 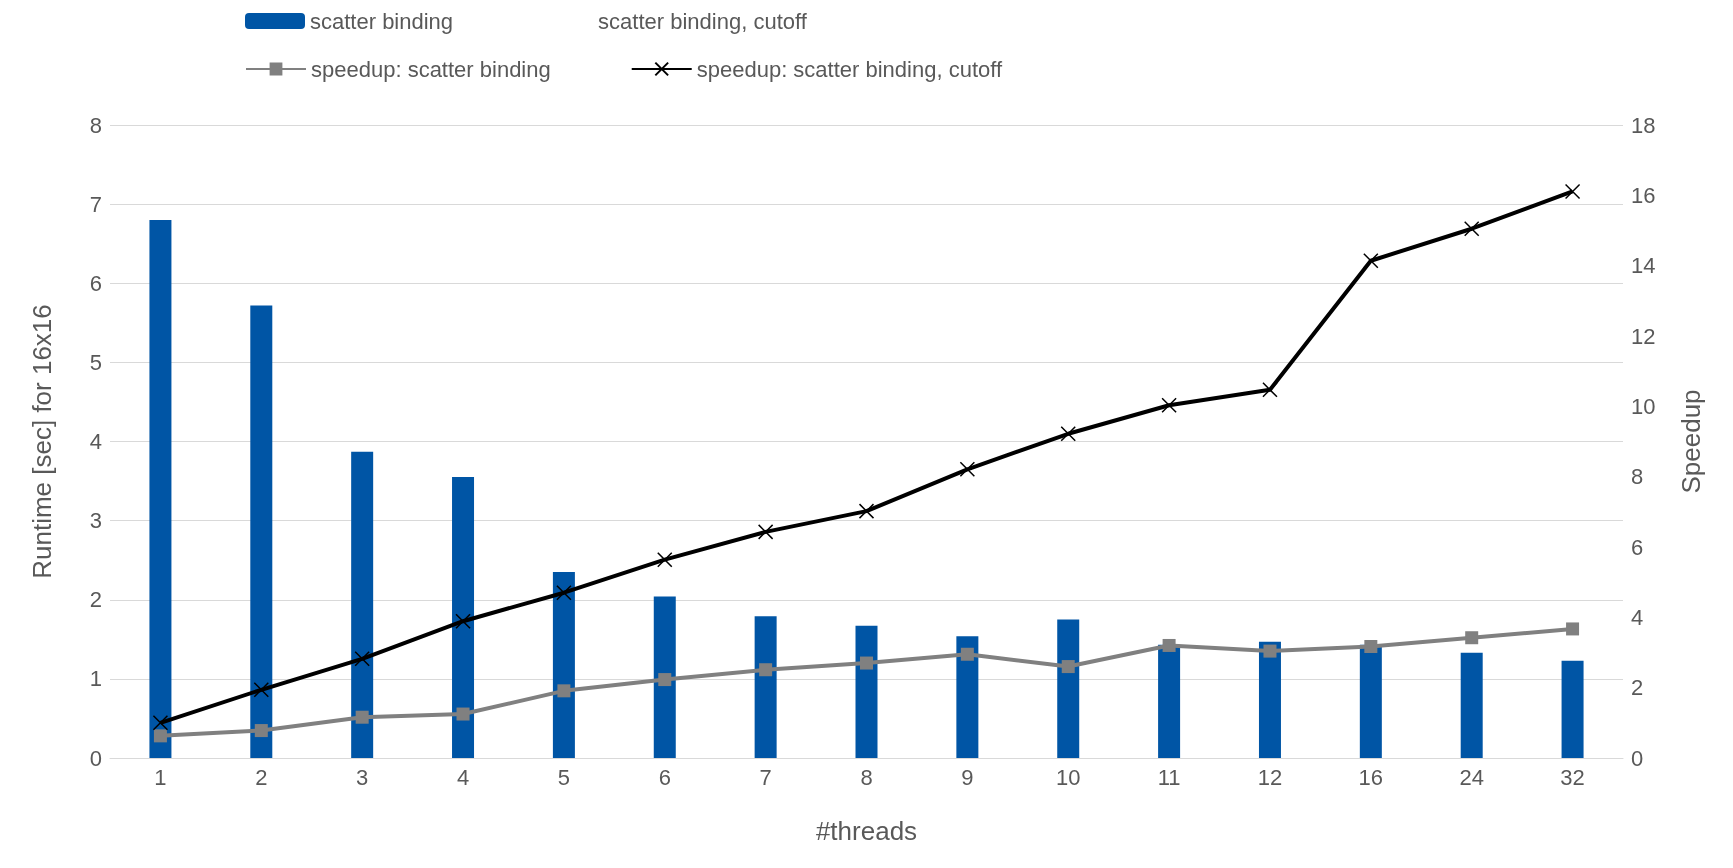 I want to click on y-tick-label: 0, so click(x=95, y=758).